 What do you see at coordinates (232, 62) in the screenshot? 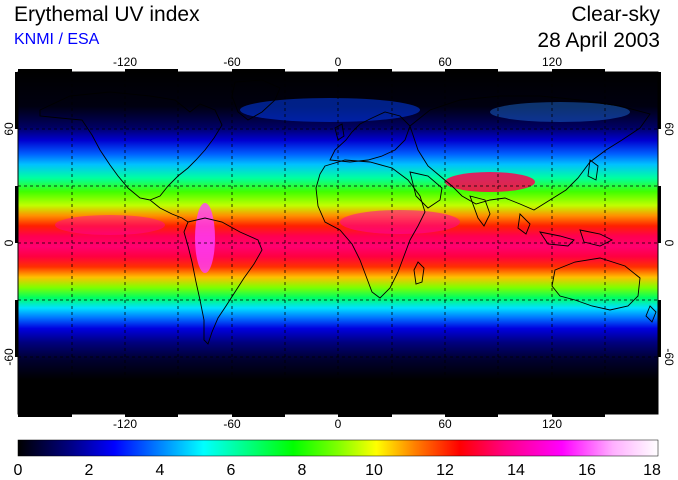
I see `lon-tick-top: -60` at bounding box center [232, 62].